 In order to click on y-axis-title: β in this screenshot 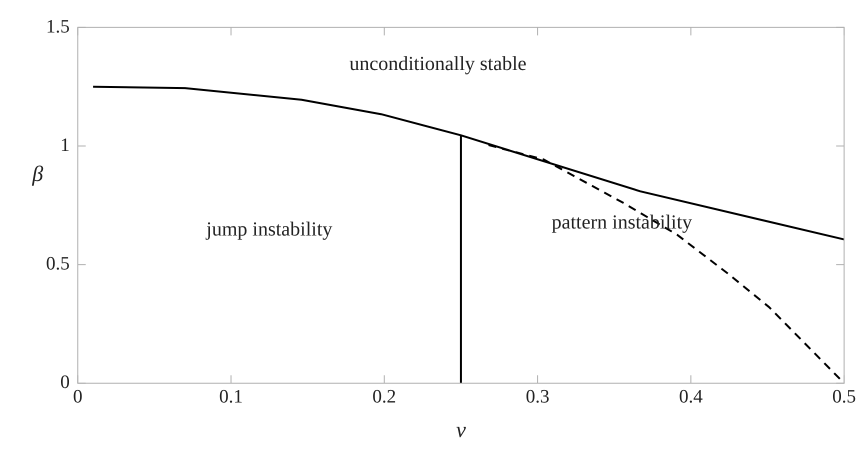, I will do `click(37, 173)`.